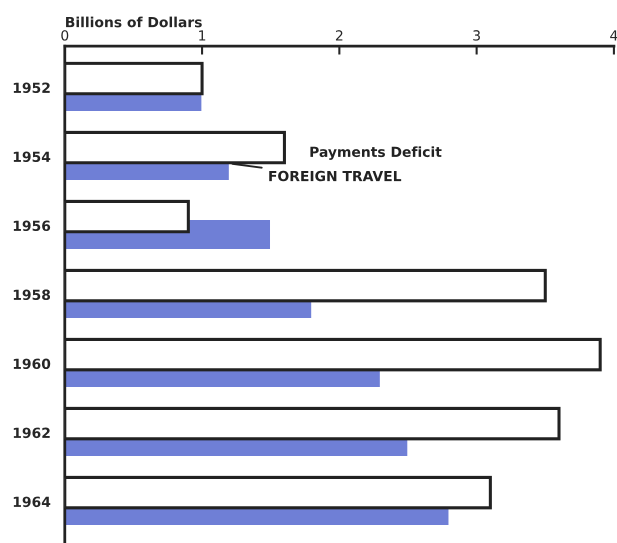 The width and height of the screenshot is (617, 543). What do you see at coordinates (32, 88) in the screenshot?
I see `y-tick-label: 1952` at bounding box center [32, 88].